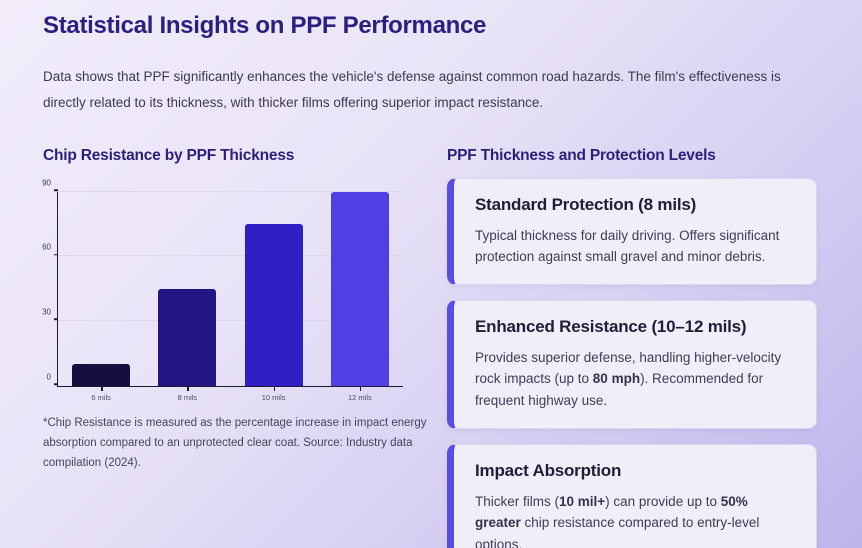  Describe the element at coordinates (187, 397) in the screenshot. I see `x-axis-tick-label: 8 mils` at that location.